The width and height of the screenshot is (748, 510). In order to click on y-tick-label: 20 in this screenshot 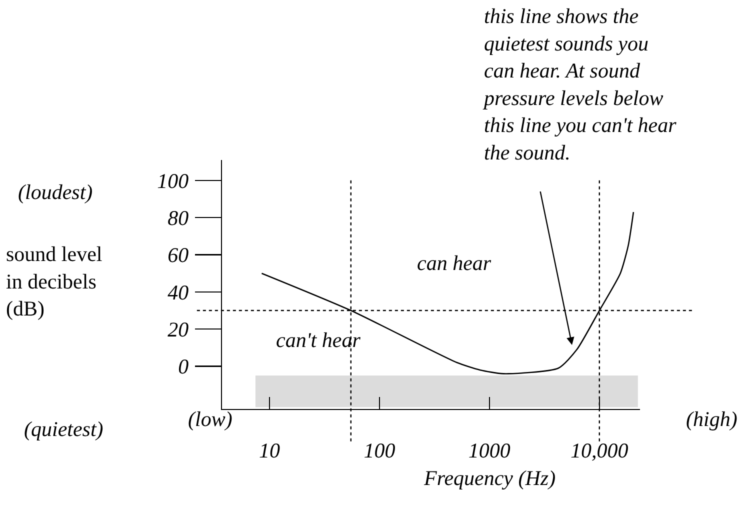, I will do `click(179, 329)`.